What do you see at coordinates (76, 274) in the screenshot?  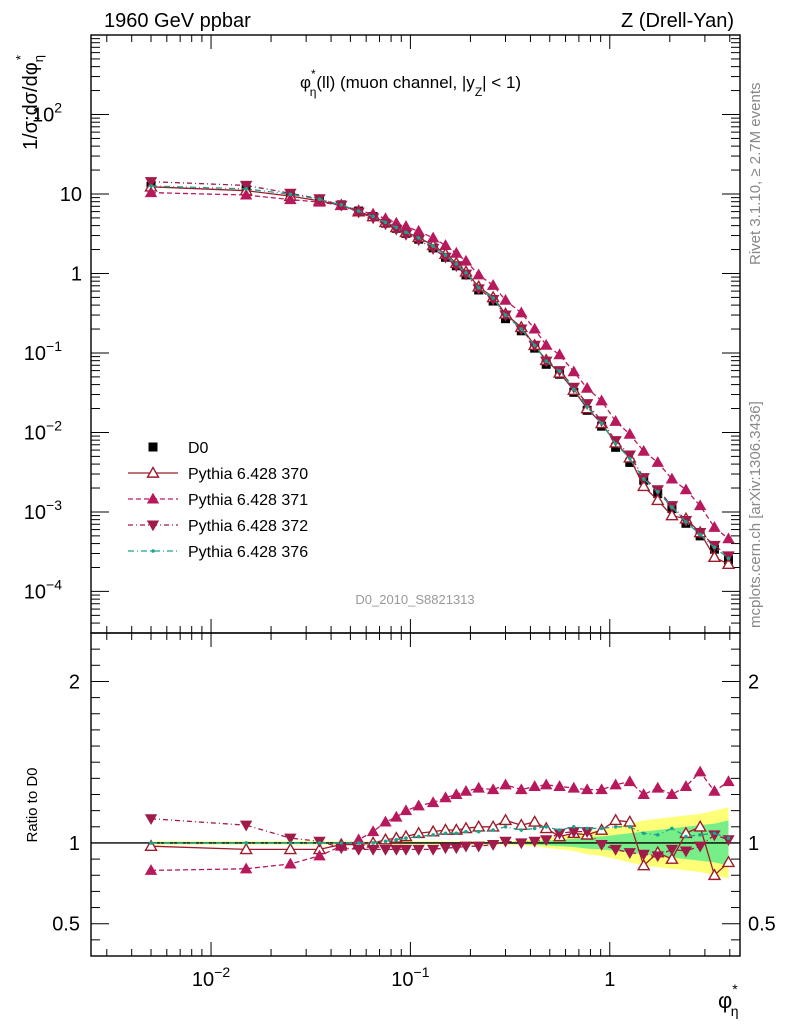 I see `main-y-tick-label: 1` at bounding box center [76, 274].